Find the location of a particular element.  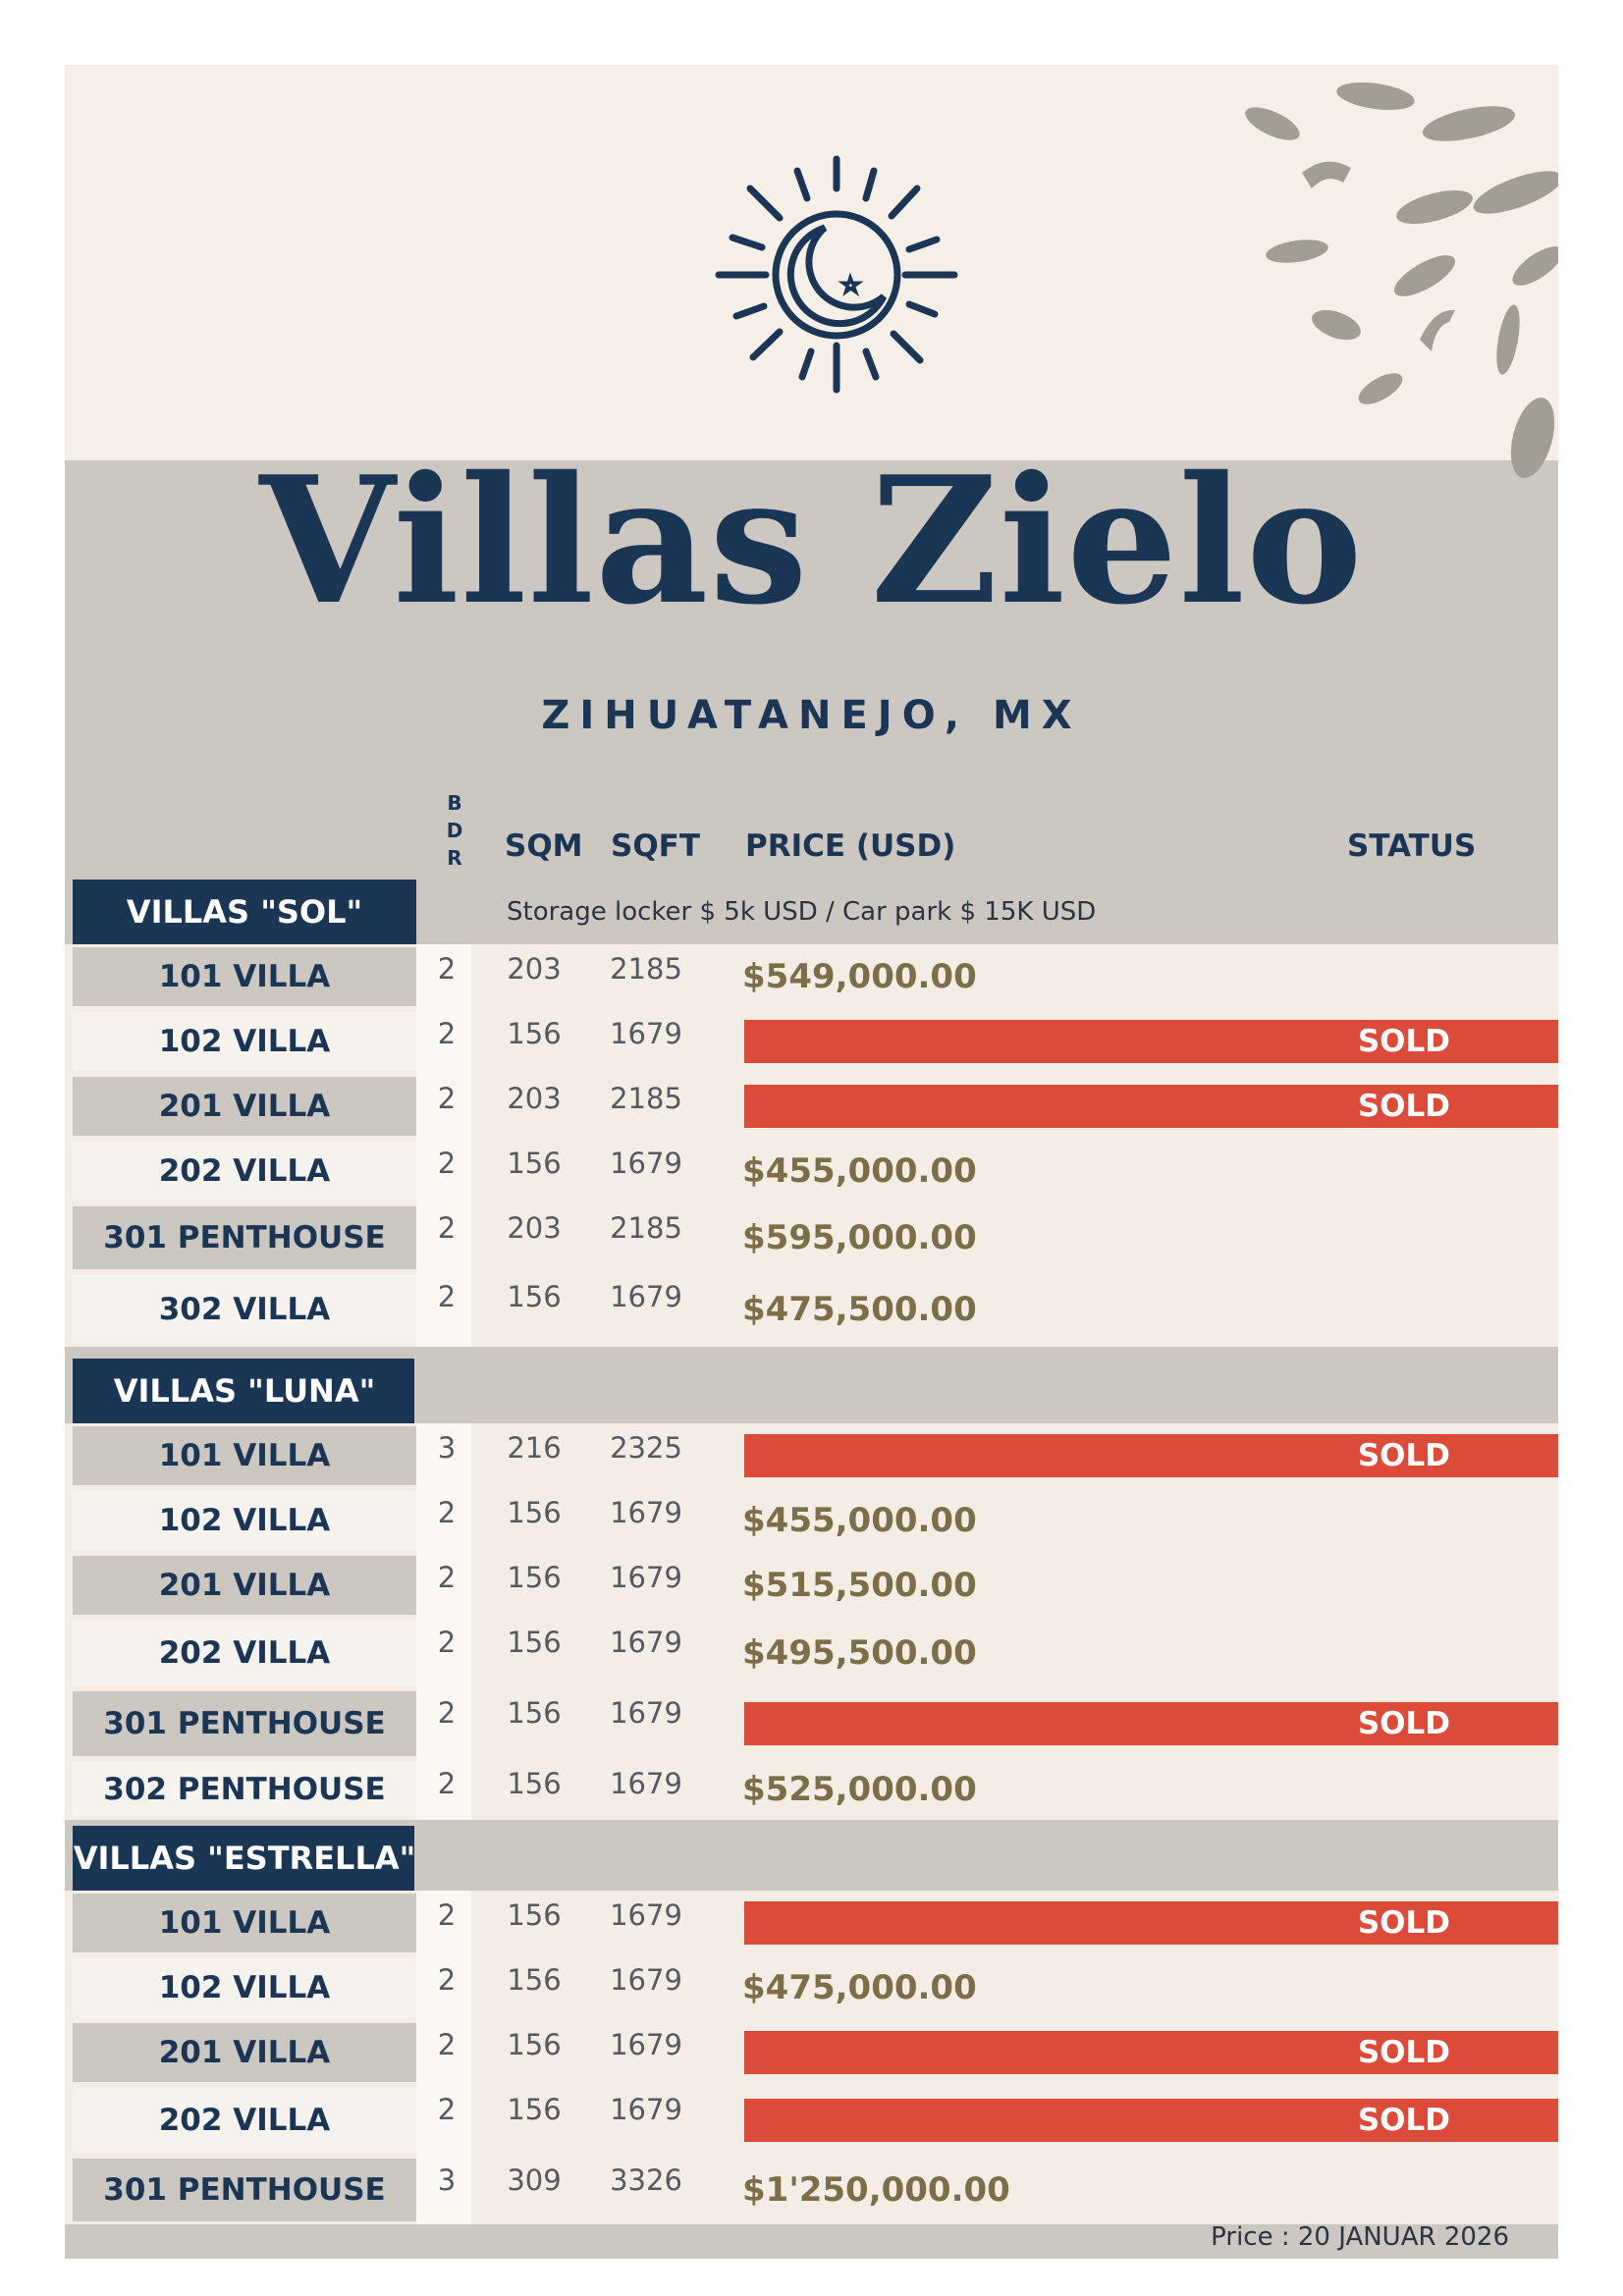

price-cell: $1'250,000.00 is located at coordinates (876, 2190).